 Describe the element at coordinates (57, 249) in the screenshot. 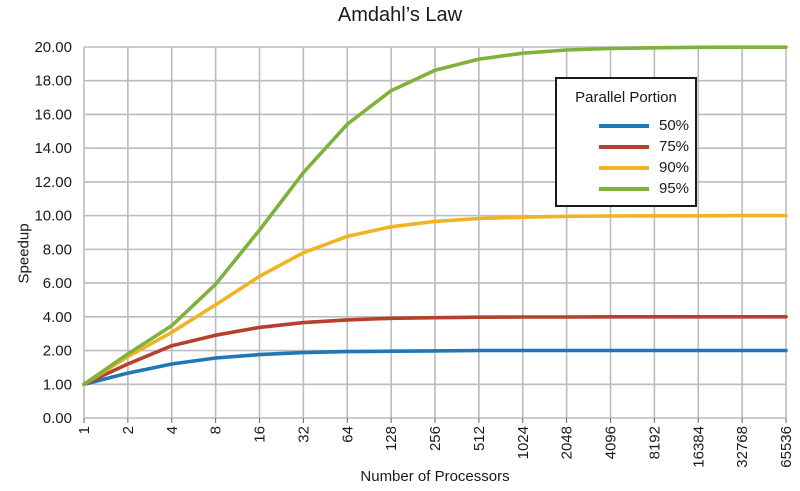

I see `y-tick-label: 8.00` at that location.